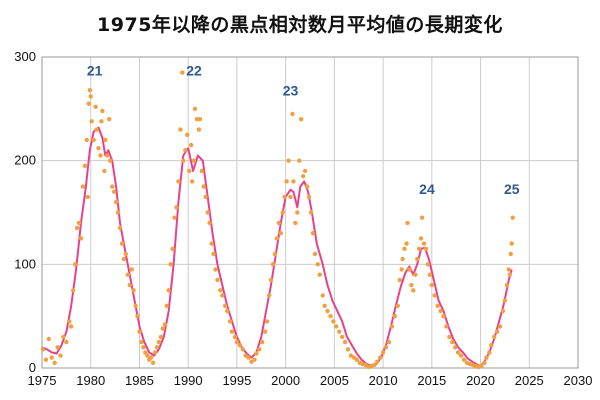  What do you see at coordinates (512, 189) in the screenshot?
I see `cycle-label-25: 25` at bounding box center [512, 189].